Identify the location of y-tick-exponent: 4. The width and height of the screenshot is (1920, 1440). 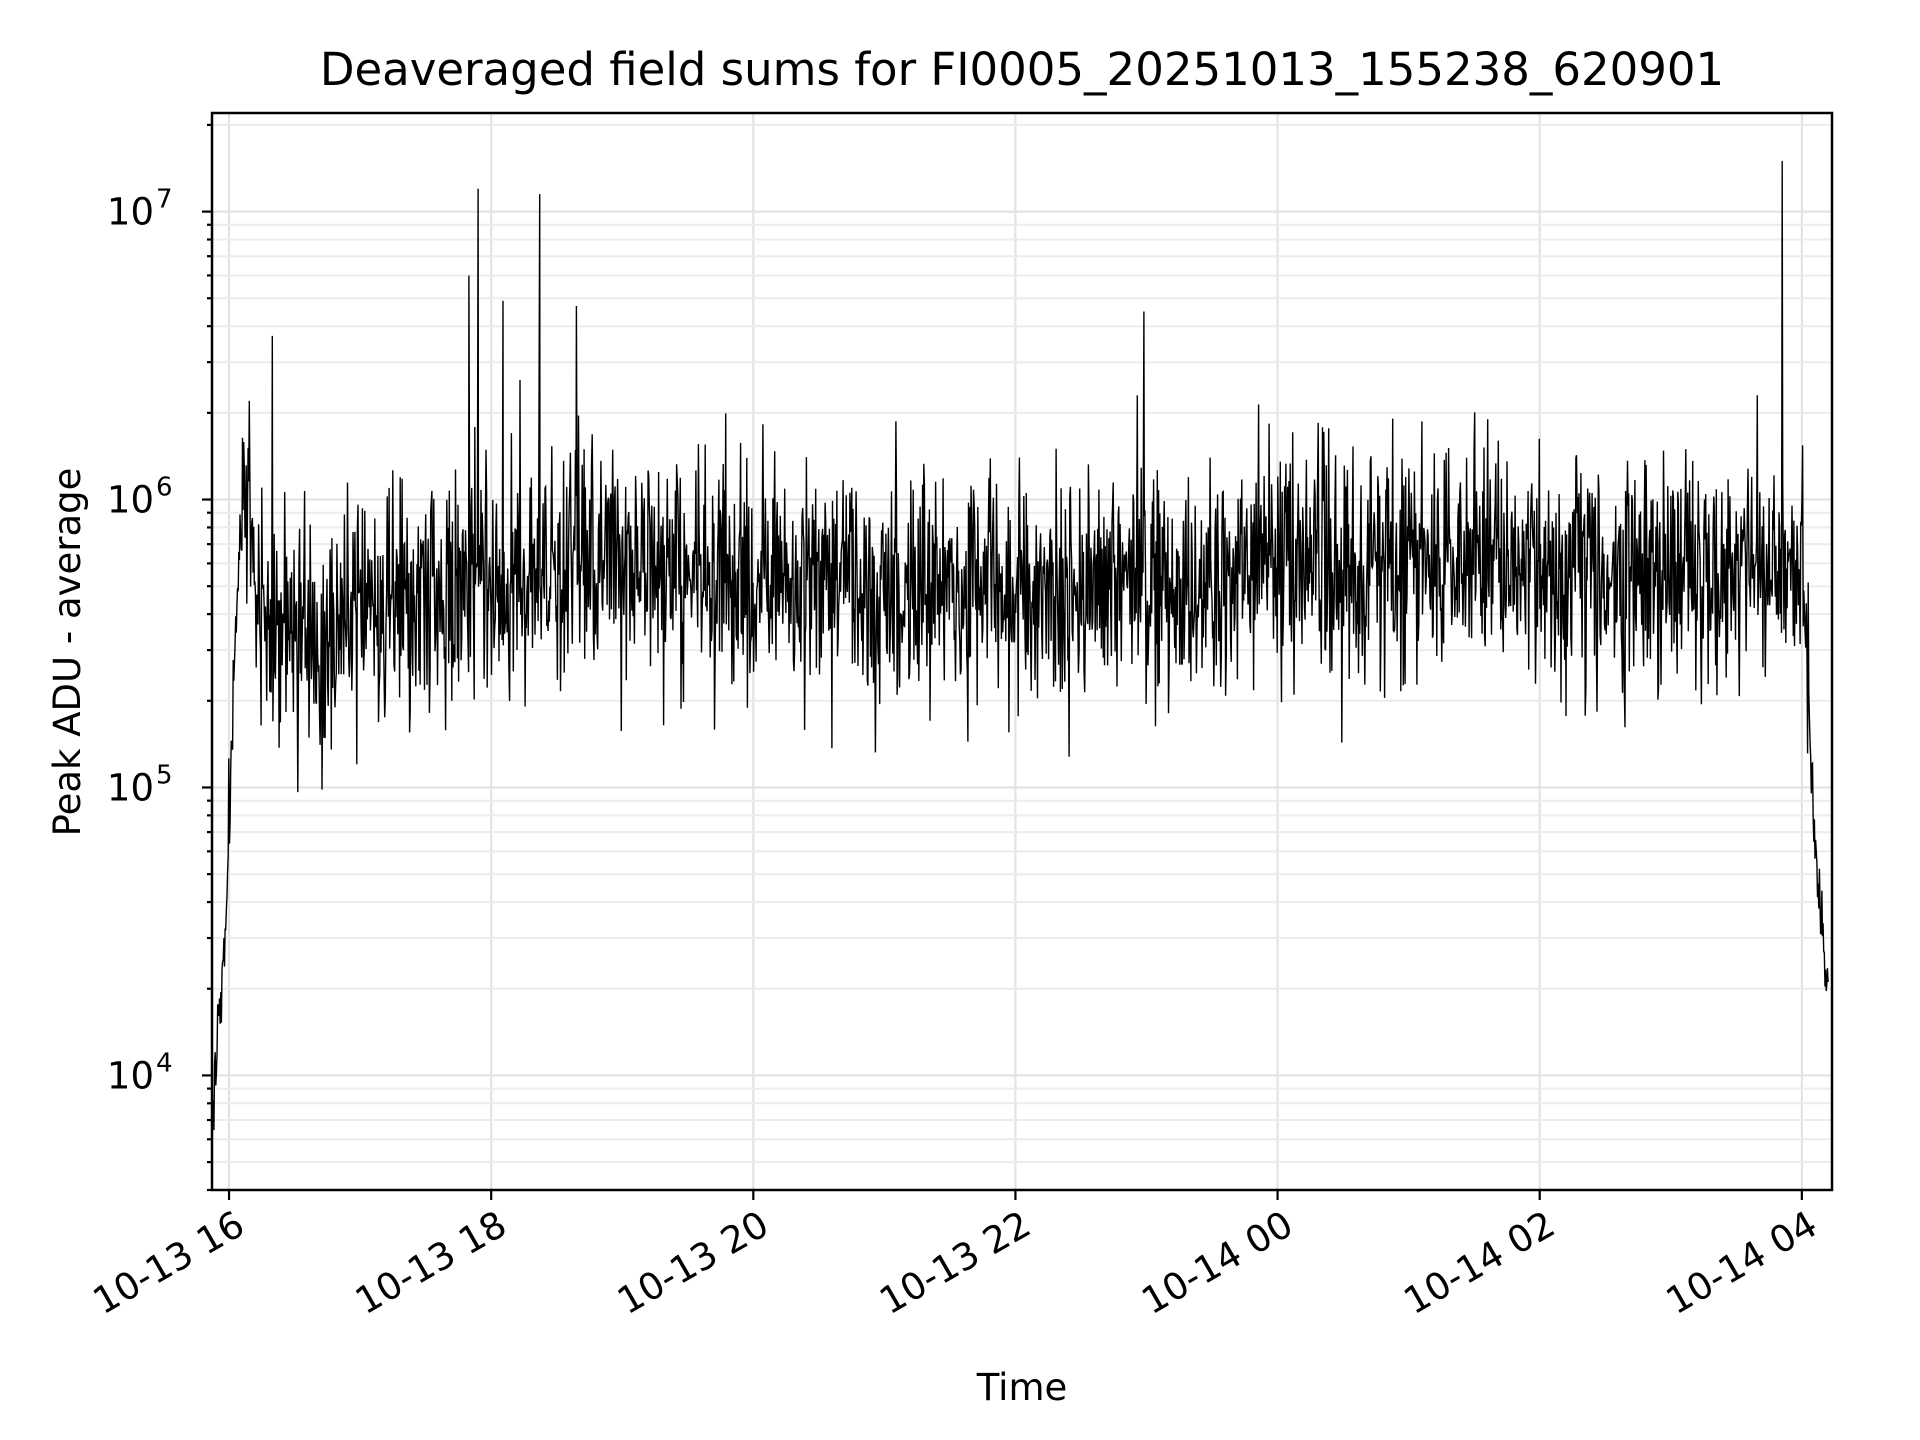
(164, 1063).